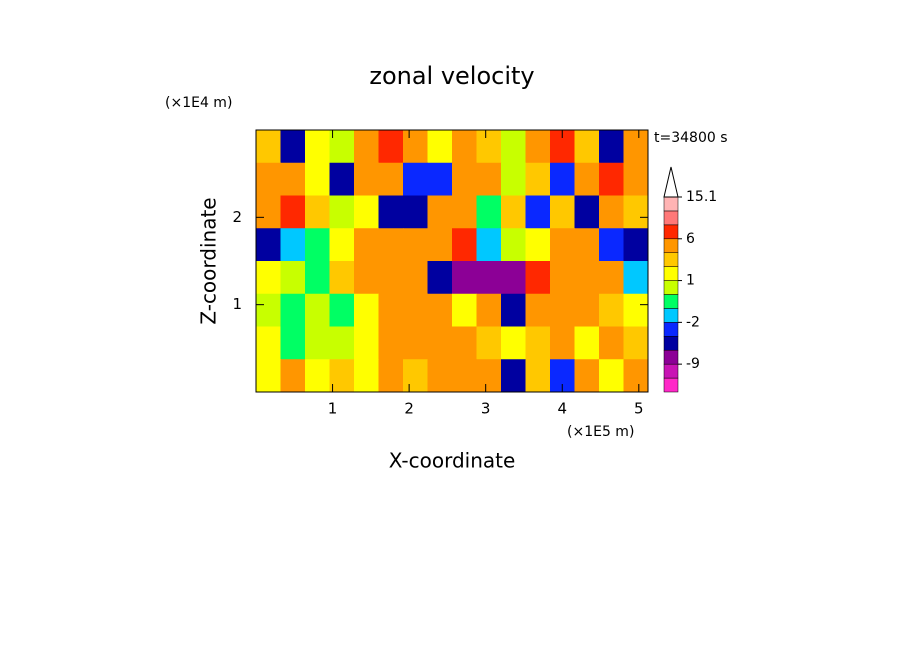  What do you see at coordinates (237, 217) in the screenshot?
I see `y-tick-label: 2` at bounding box center [237, 217].